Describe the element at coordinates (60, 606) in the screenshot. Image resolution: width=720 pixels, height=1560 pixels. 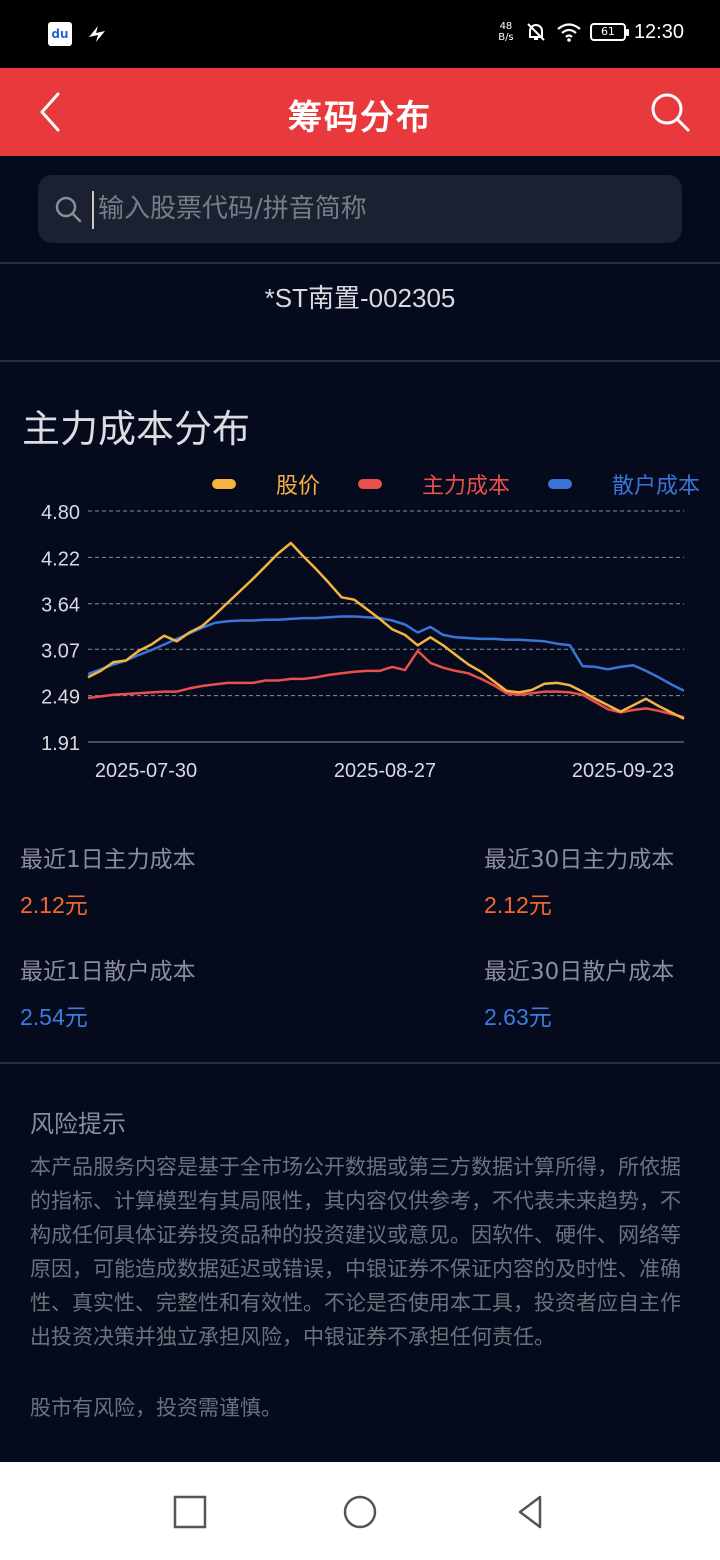
I see `y-tick-label: 3.64` at that location.